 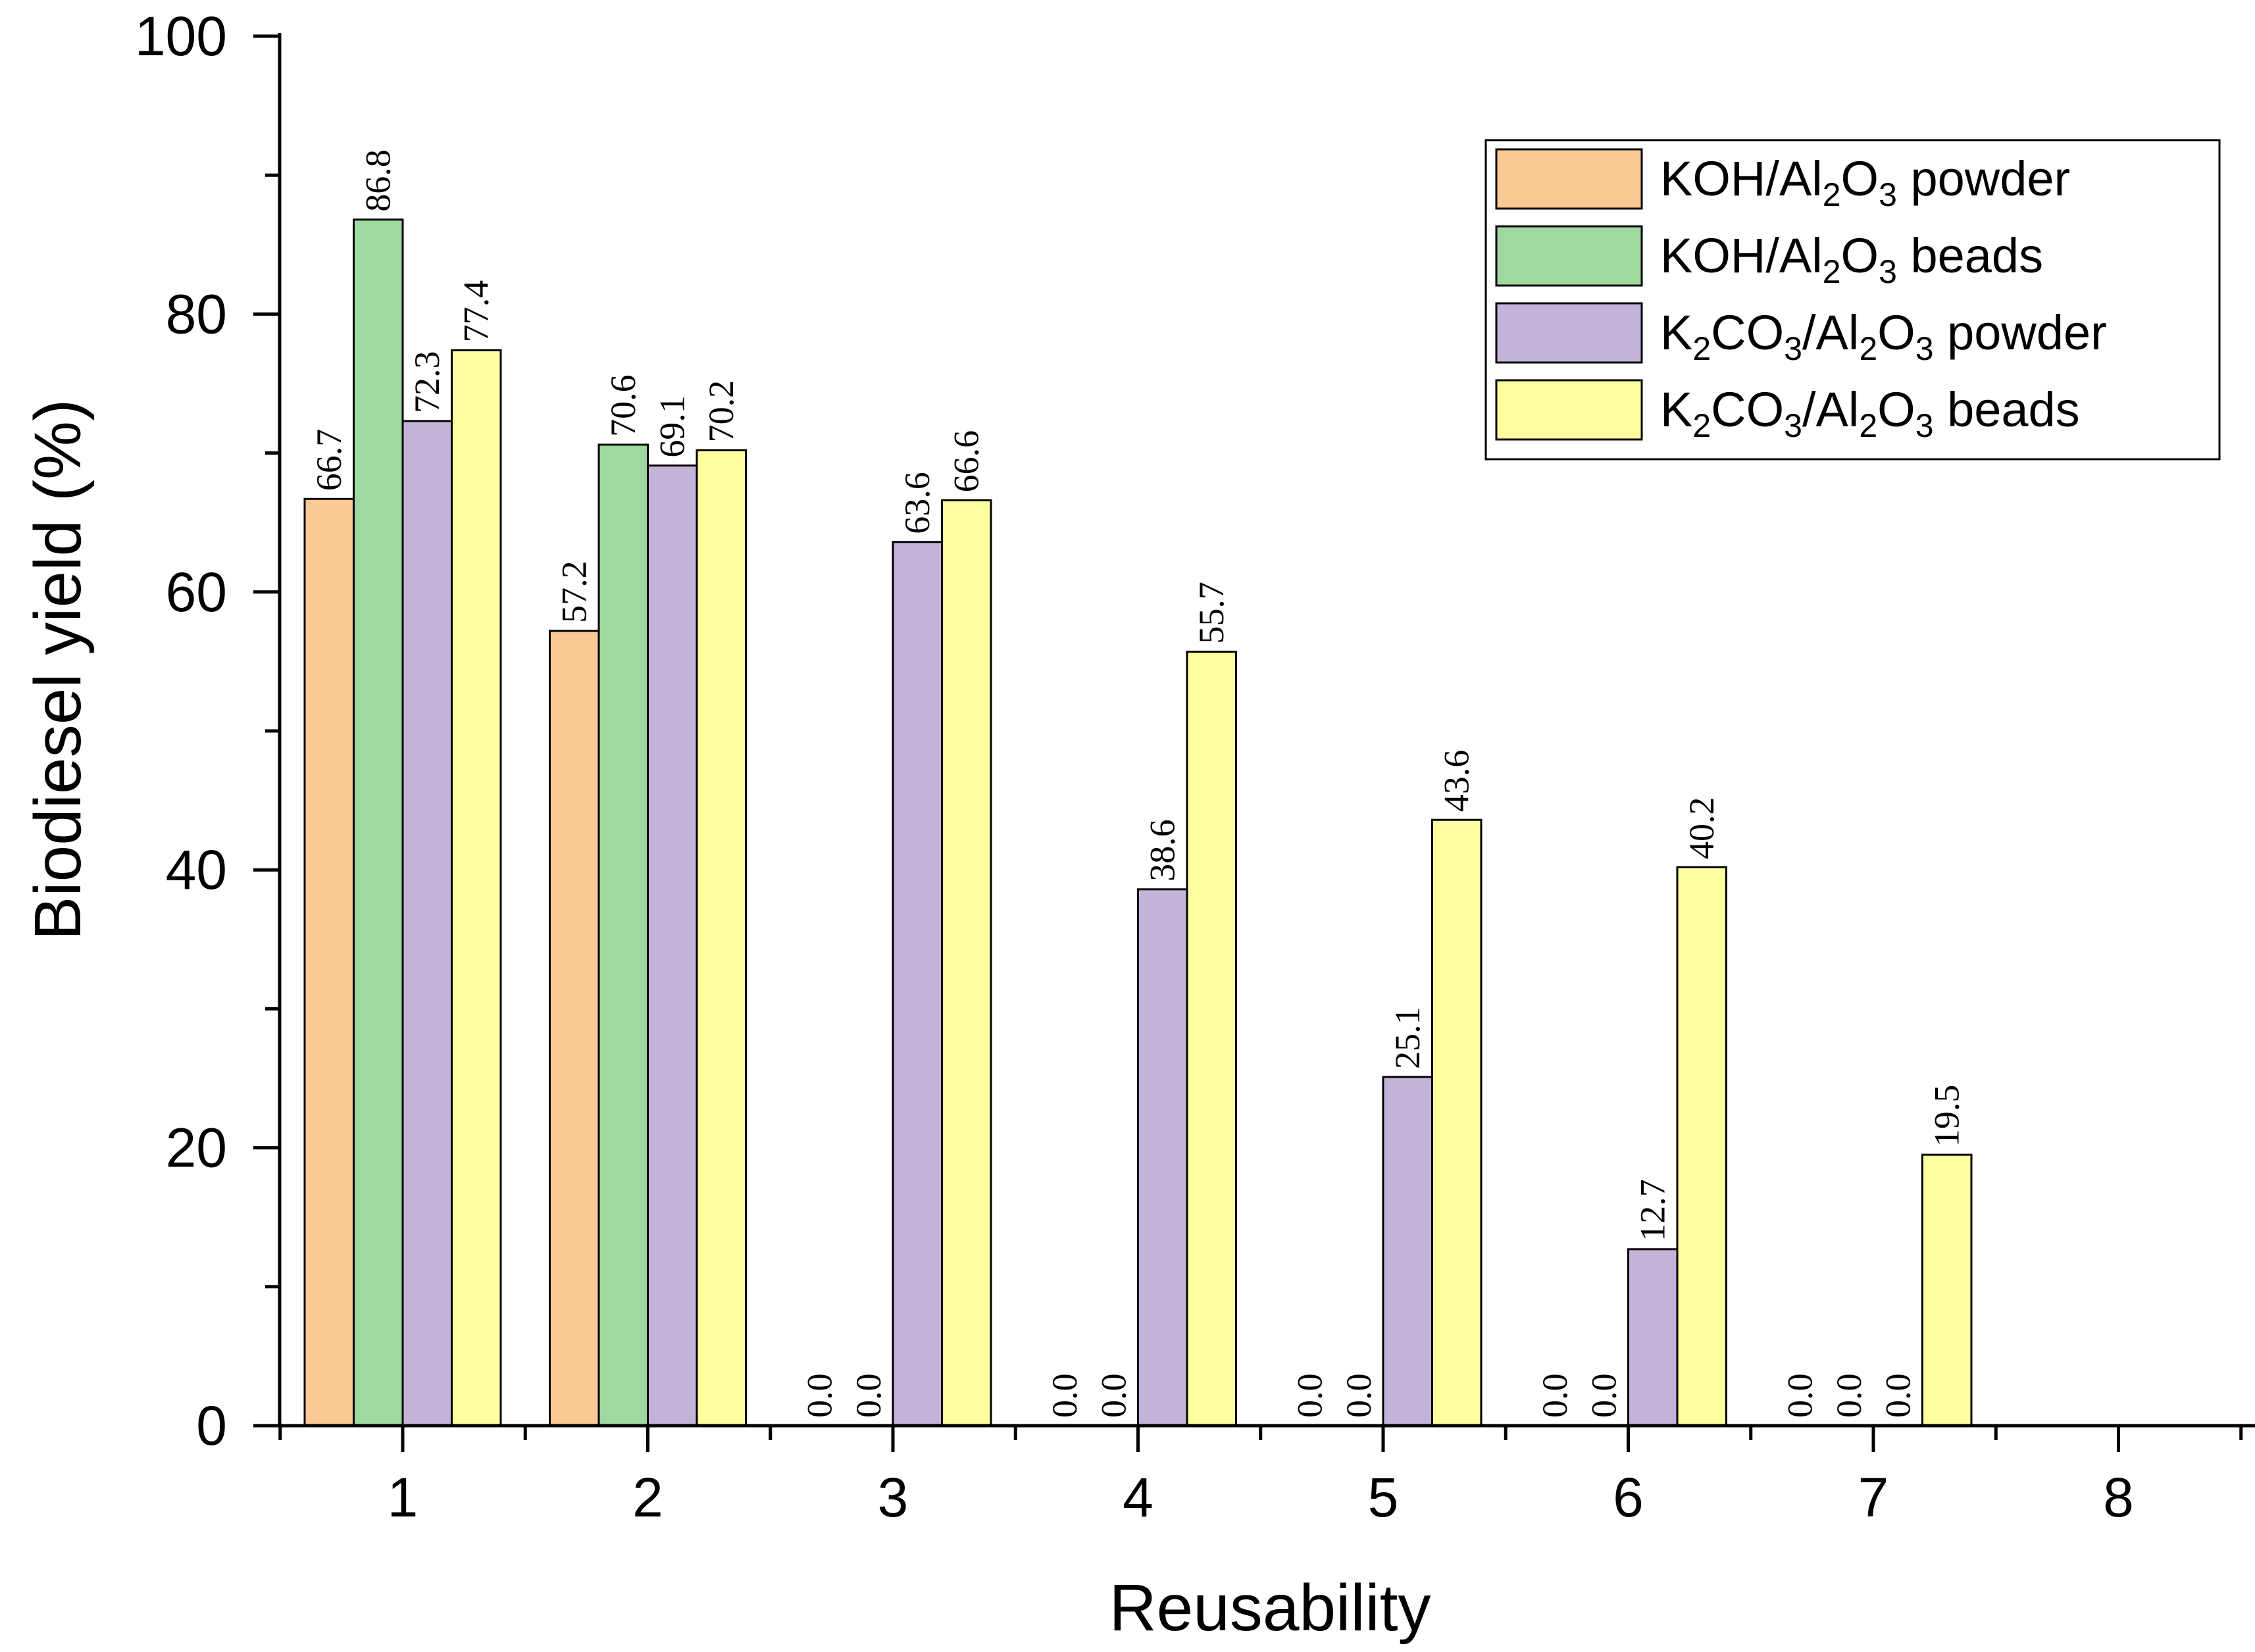 I want to click on y-axis-title: Biodiesel yield (%), so click(x=58, y=670).